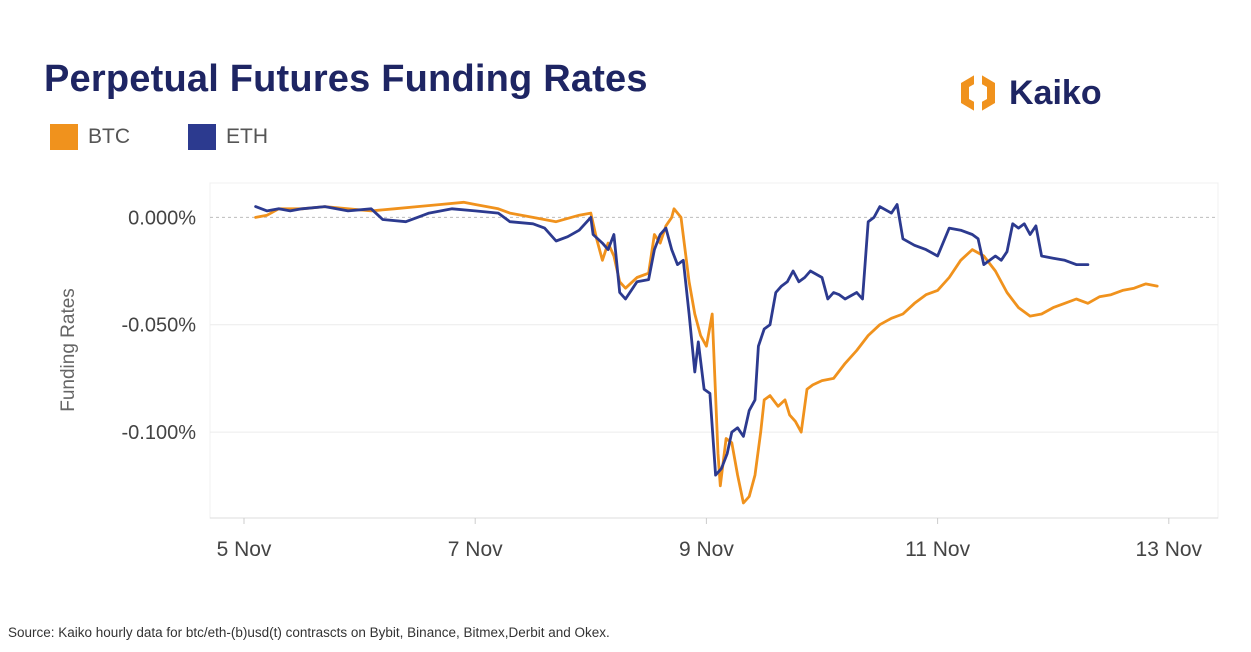 This screenshot has height=652, width=1251. Describe the element at coordinates (1055, 92) in the screenshot. I see `kaiko-logo-text: Kaiko` at that location.